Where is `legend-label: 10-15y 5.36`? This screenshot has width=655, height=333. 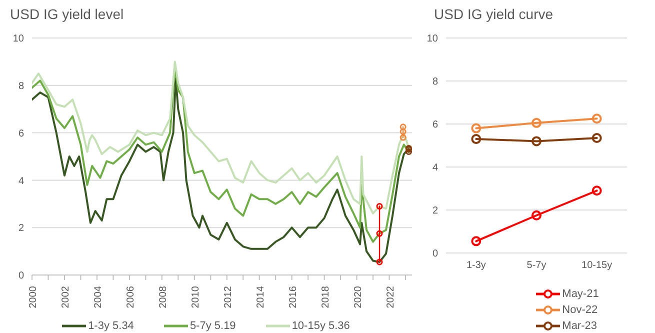 legend-label: 10-15y 5.36 is located at coordinates (321, 326).